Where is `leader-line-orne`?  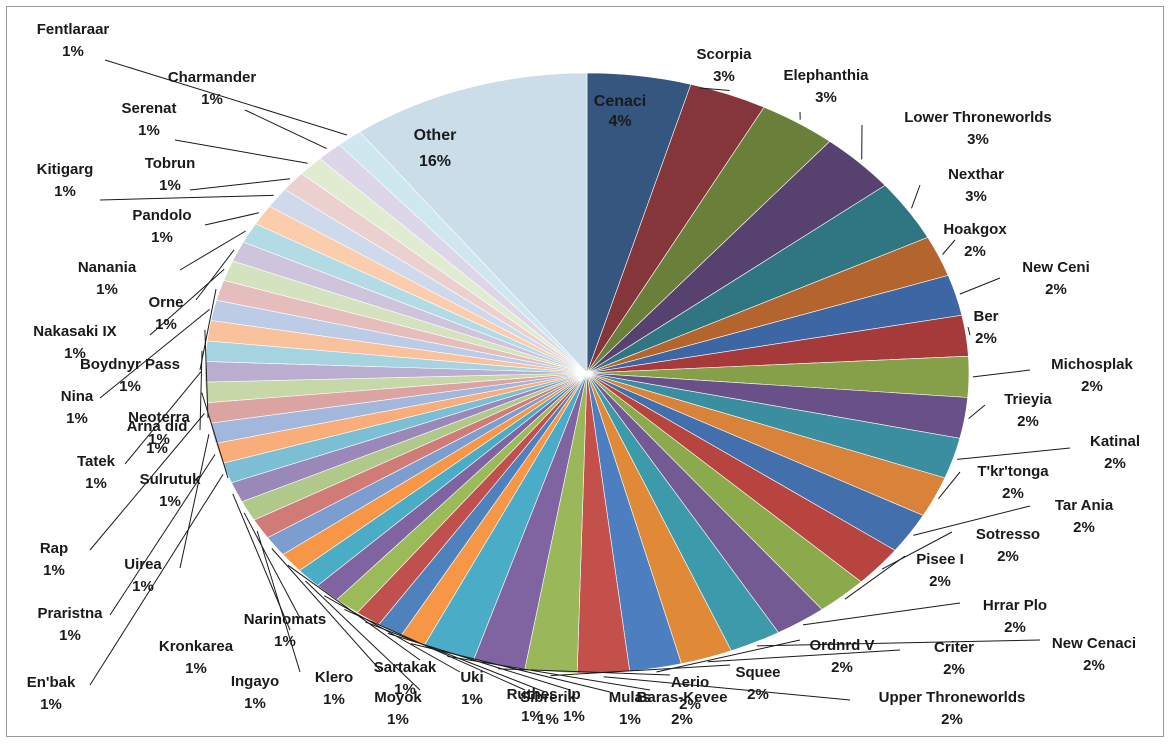
leader-line-orne is located at coordinates (215, 275).